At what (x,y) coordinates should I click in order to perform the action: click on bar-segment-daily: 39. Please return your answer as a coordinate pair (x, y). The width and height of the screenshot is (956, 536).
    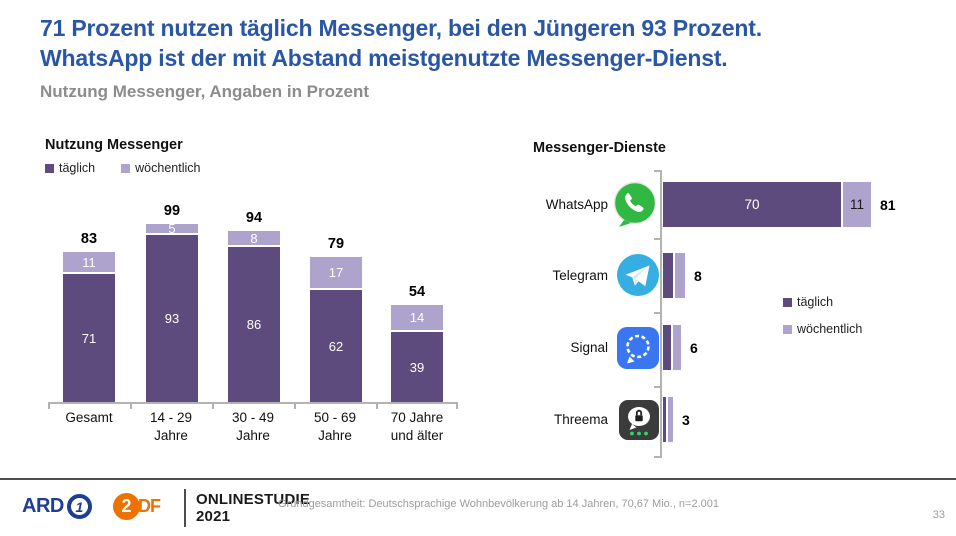
    Looking at the image, I should click on (417, 367).